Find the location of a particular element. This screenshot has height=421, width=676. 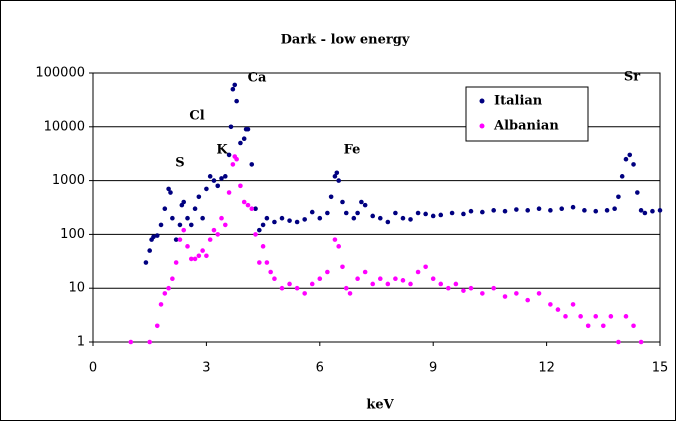

x-tick-label: 15 is located at coordinates (660, 368).